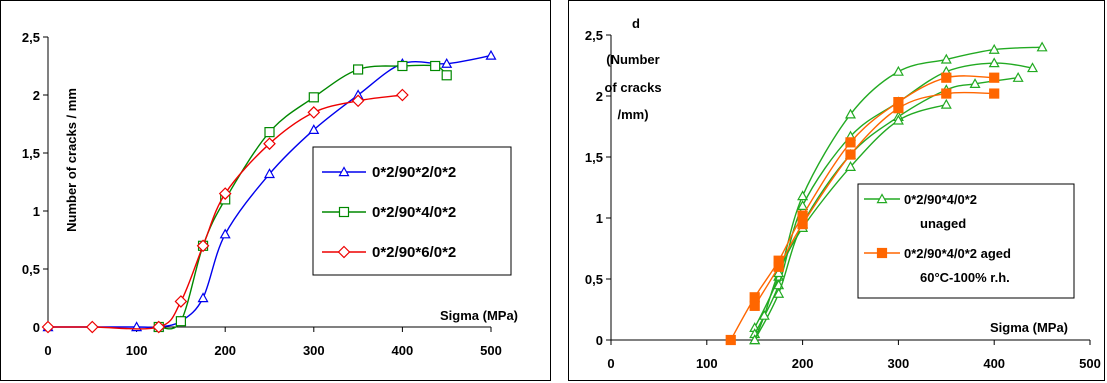  What do you see at coordinates (479, 315) in the screenshot?
I see `chart-left-x-axis-label: Sigma (MPa)` at bounding box center [479, 315].